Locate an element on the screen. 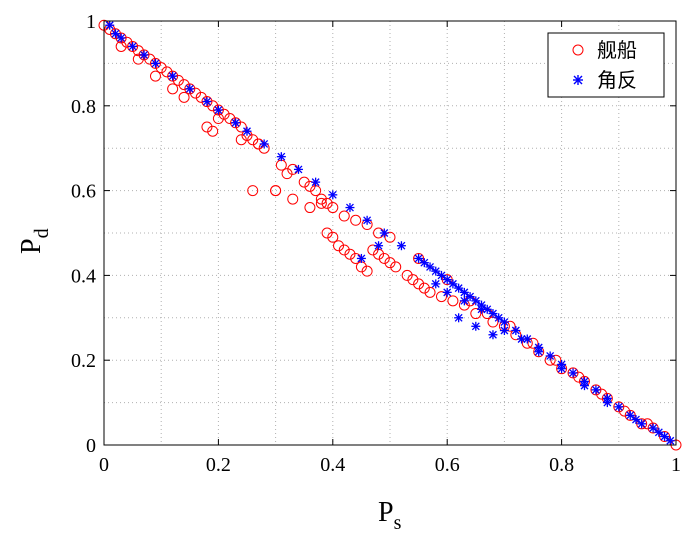 The height and width of the screenshot is (547, 700). legend-marker-ship is located at coordinates (578, 50).